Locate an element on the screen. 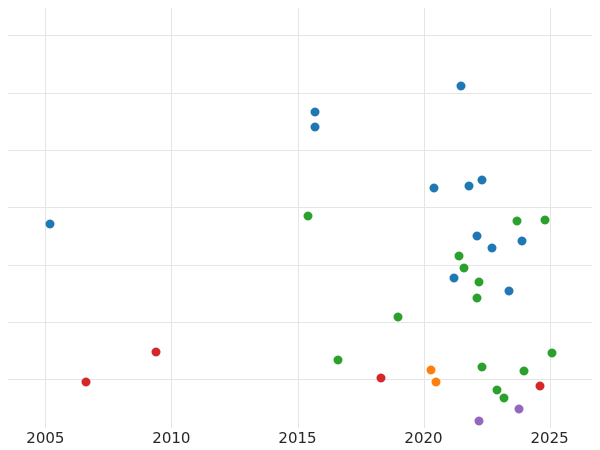 The height and width of the screenshot is (450, 600). x-tick-label: 2010 is located at coordinates (171, 438).